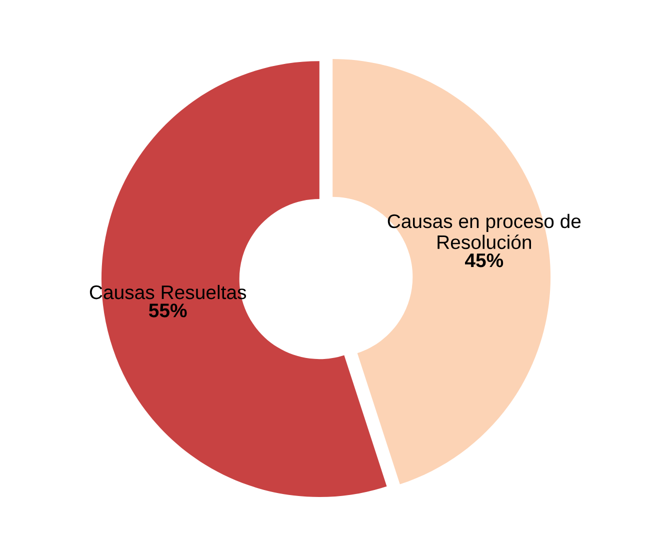 This screenshot has height=556, width=652. What do you see at coordinates (484, 232) in the screenshot?
I see `slice-label: Causas en proceso de Resolución` at bounding box center [484, 232].